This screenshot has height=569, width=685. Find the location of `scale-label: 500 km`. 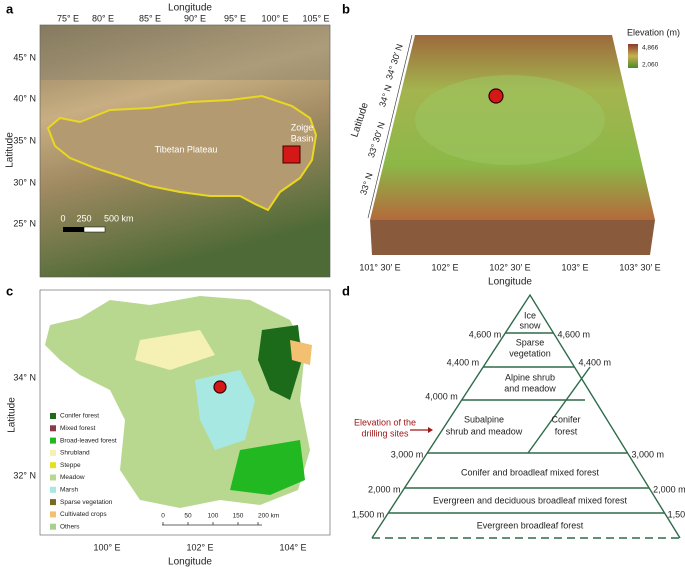

scale-label: 500 km is located at coordinates (119, 218).